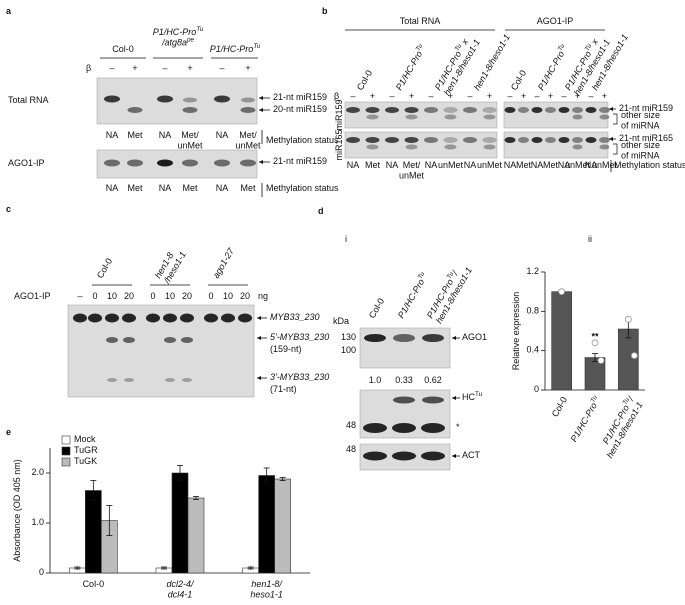  Describe the element at coordinates (346, 239) in the screenshot. I see `text-part: i` at that location.